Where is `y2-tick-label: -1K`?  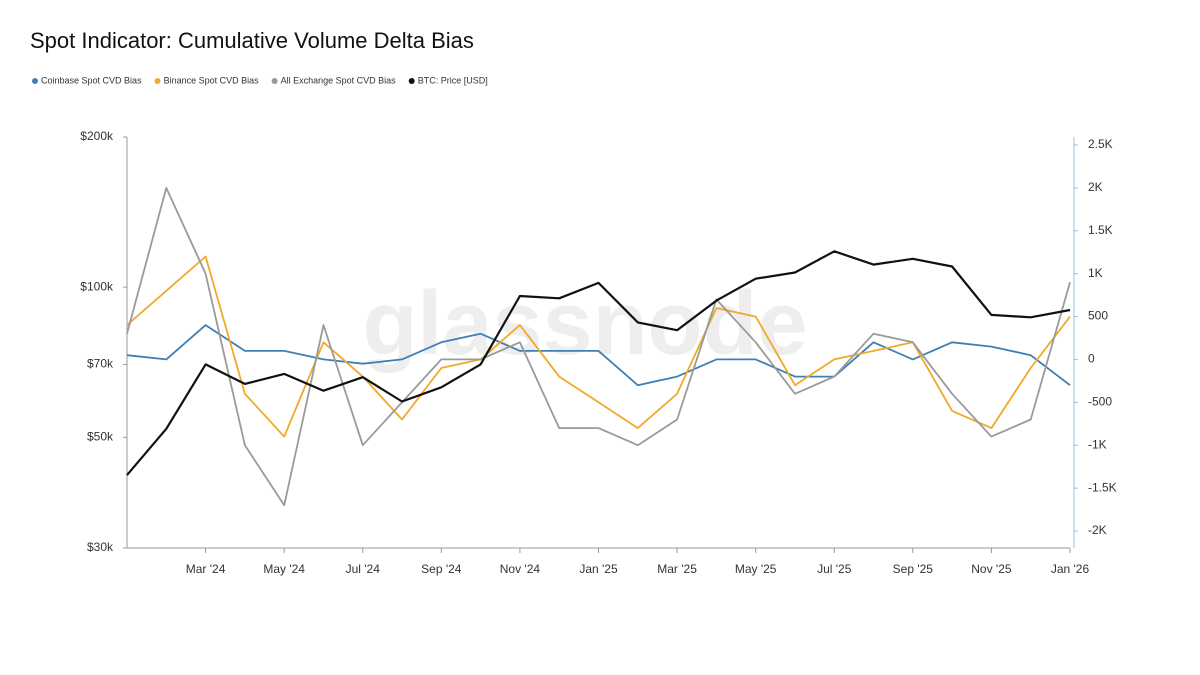
y2-tick-label: -1K is located at coordinates (1097, 444).